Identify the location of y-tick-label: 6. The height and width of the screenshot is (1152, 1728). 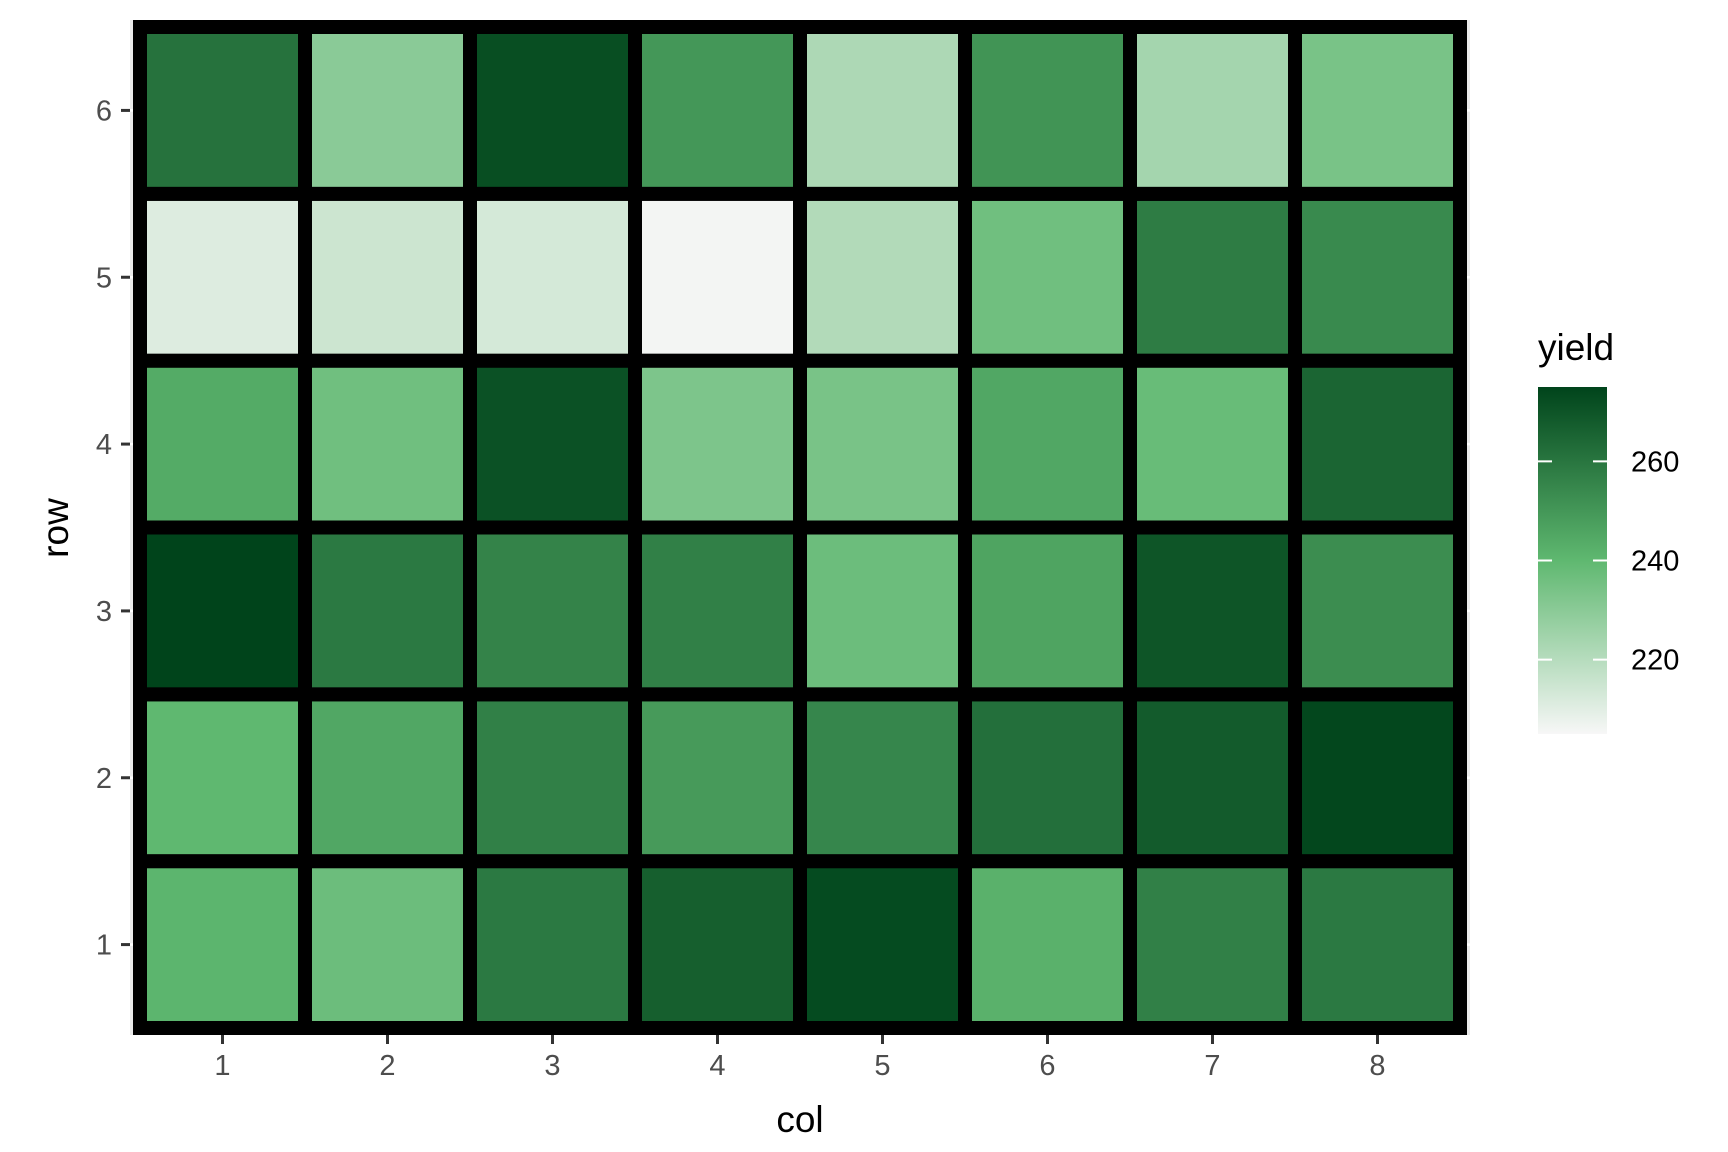
(104, 111).